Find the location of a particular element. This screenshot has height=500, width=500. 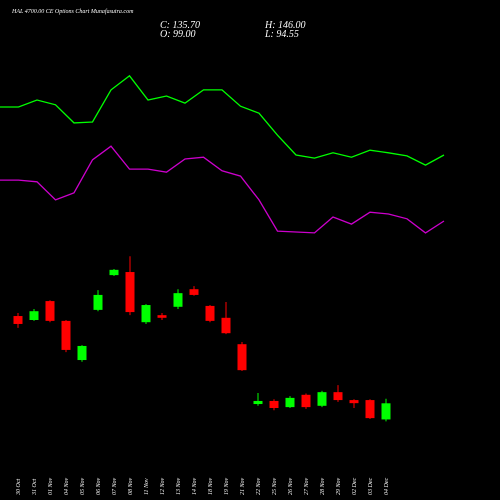

x-tick-label: 31 Oct is located at coordinates (35, 487).